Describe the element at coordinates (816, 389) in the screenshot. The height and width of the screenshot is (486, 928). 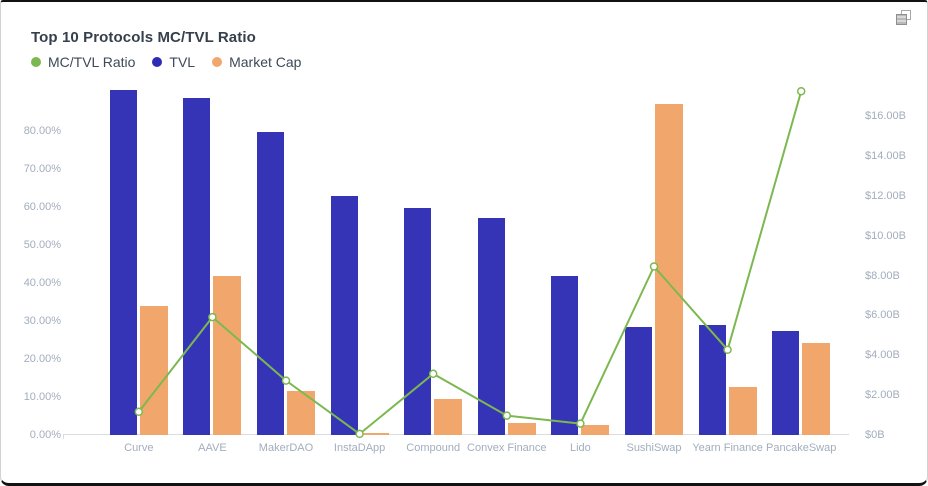
I see `market-cap-bar-pancakeswap` at that location.